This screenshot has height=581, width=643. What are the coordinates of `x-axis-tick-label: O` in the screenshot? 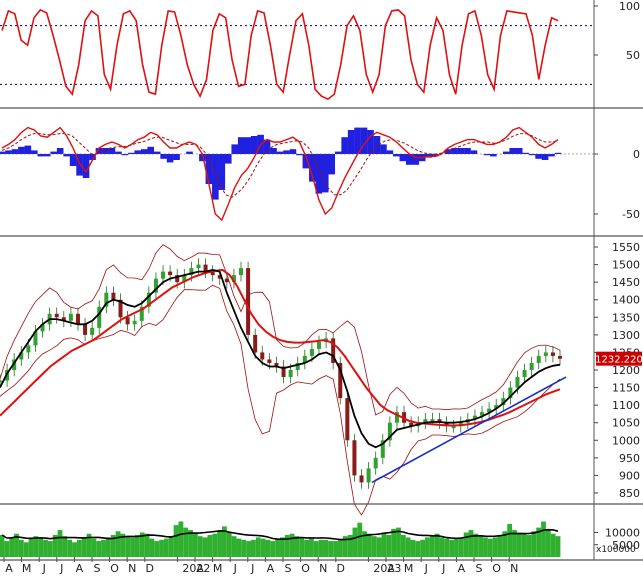 It's located at (496, 568).